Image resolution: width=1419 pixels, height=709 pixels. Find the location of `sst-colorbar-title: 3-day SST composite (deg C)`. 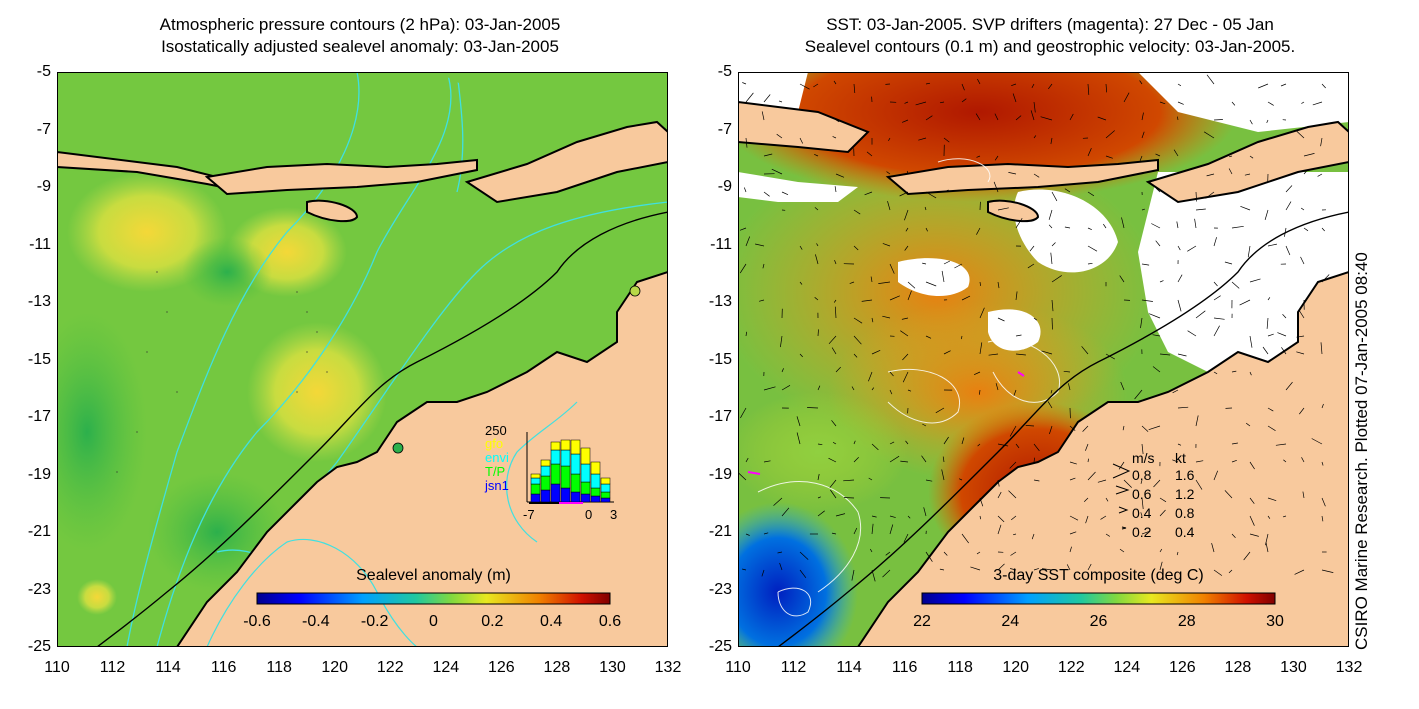

sst-colorbar-title: 3-day SST composite (deg C) is located at coordinates (1098, 575).